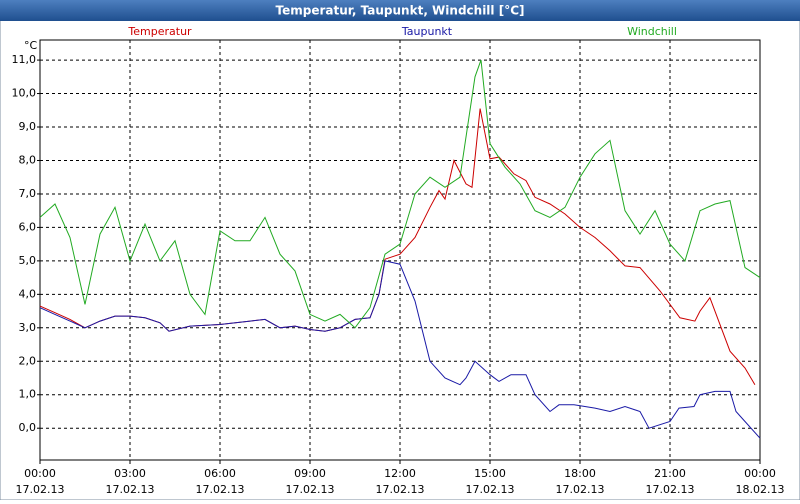  Describe the element at coordinates (28, 226) in the screenshot. I see `y-tick-label: 6,0` at that location.